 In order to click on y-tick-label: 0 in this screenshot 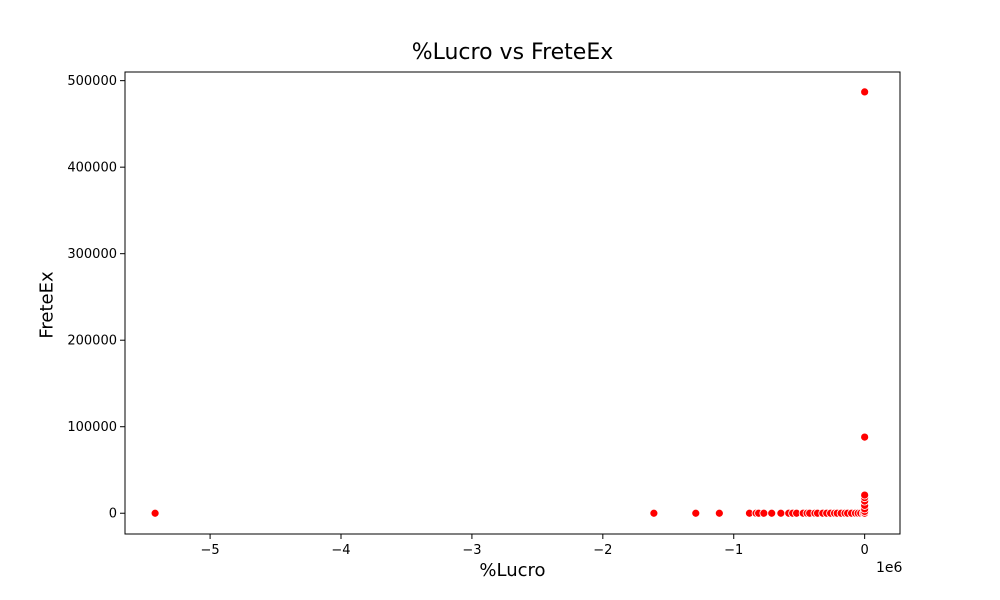, I will do `click(113, 514)`.